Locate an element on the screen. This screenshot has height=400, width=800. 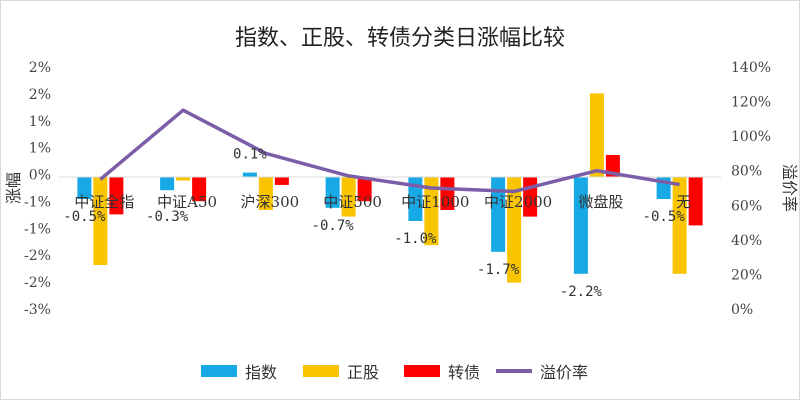
legend-label: 转债 is located at coordinates (464, 372).